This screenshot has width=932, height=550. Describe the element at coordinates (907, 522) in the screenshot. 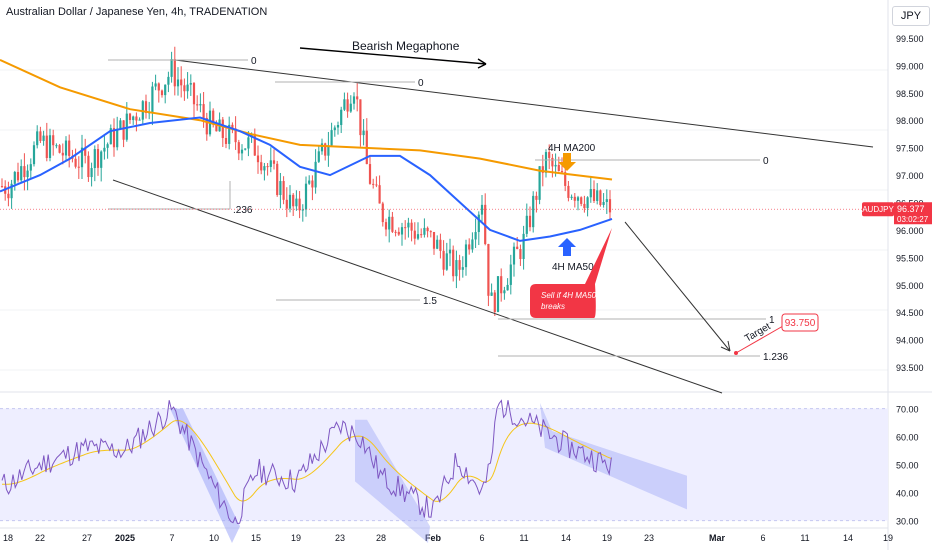

I see `rsi-tick-label: 30.00` at that location.